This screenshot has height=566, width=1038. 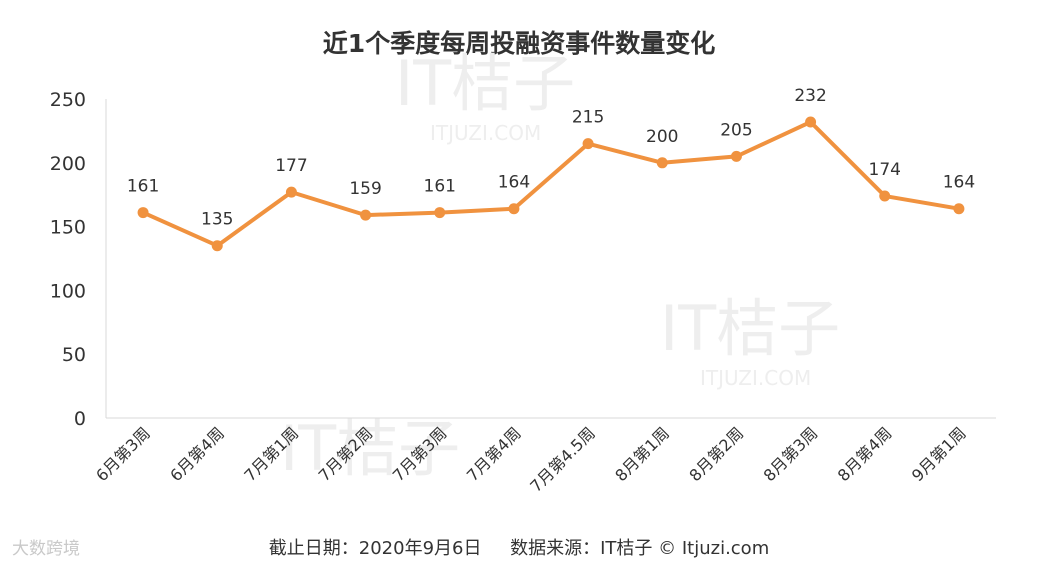 What do you see at coordinates (810, 96) in the screenshot?
I see `data-label: 232` at bounding box center [810, 96].